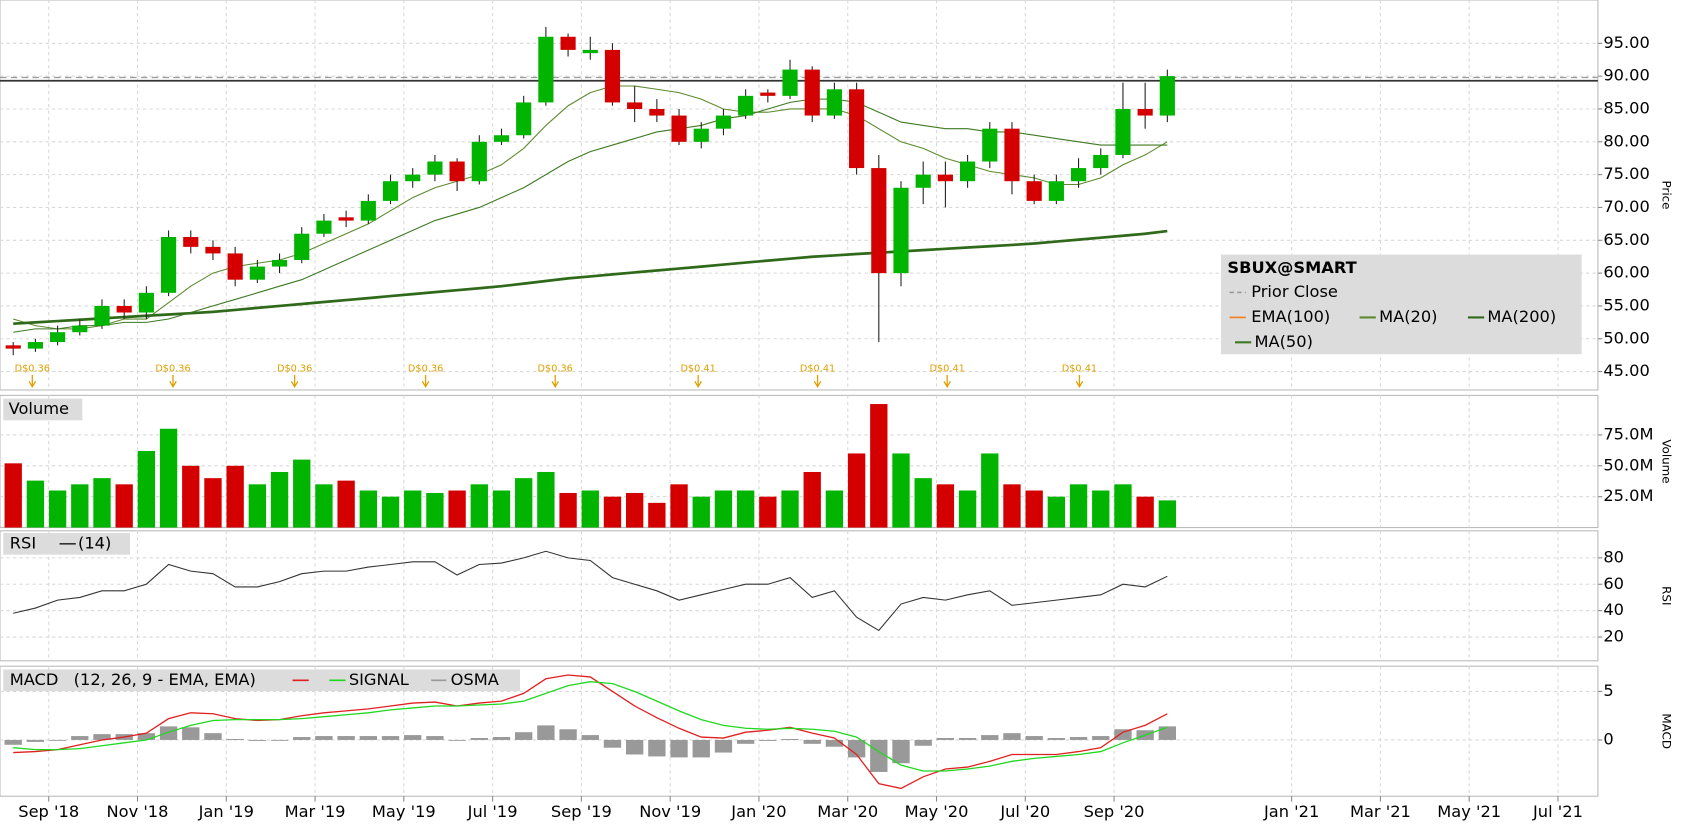  I want to click on y-tick-label: 20, so click(1613, 636).